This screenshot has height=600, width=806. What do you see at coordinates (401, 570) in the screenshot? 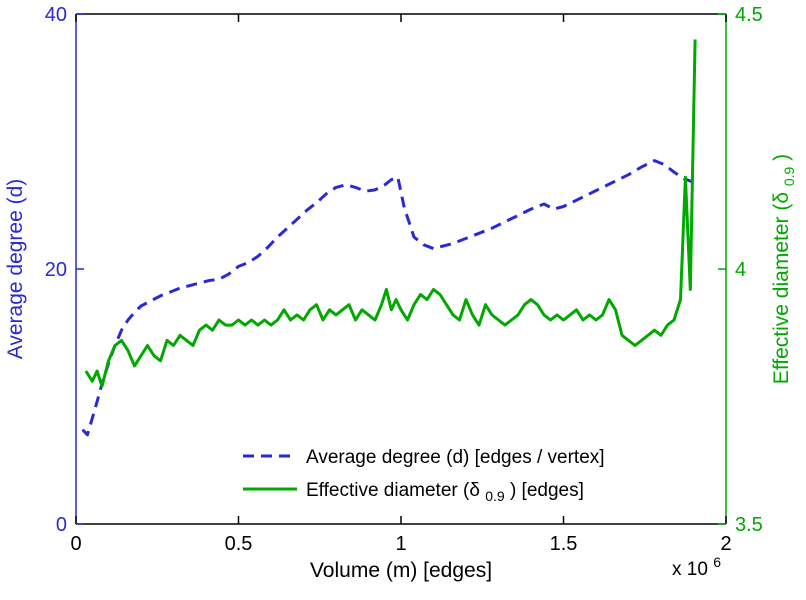
I see `x-axis-label: Volume (m) [edges]` at bounding box center [401, 570].